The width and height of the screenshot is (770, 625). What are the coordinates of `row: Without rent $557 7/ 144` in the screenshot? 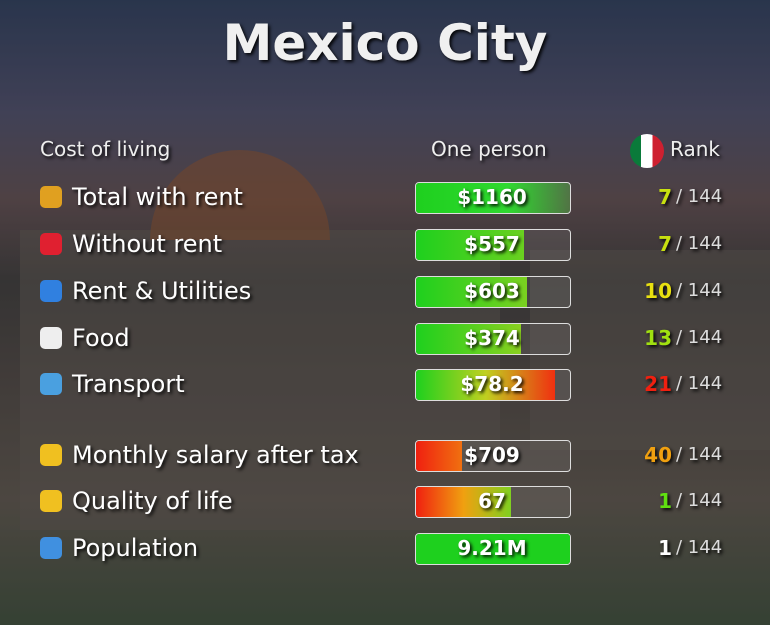 It's located at (385, 244).